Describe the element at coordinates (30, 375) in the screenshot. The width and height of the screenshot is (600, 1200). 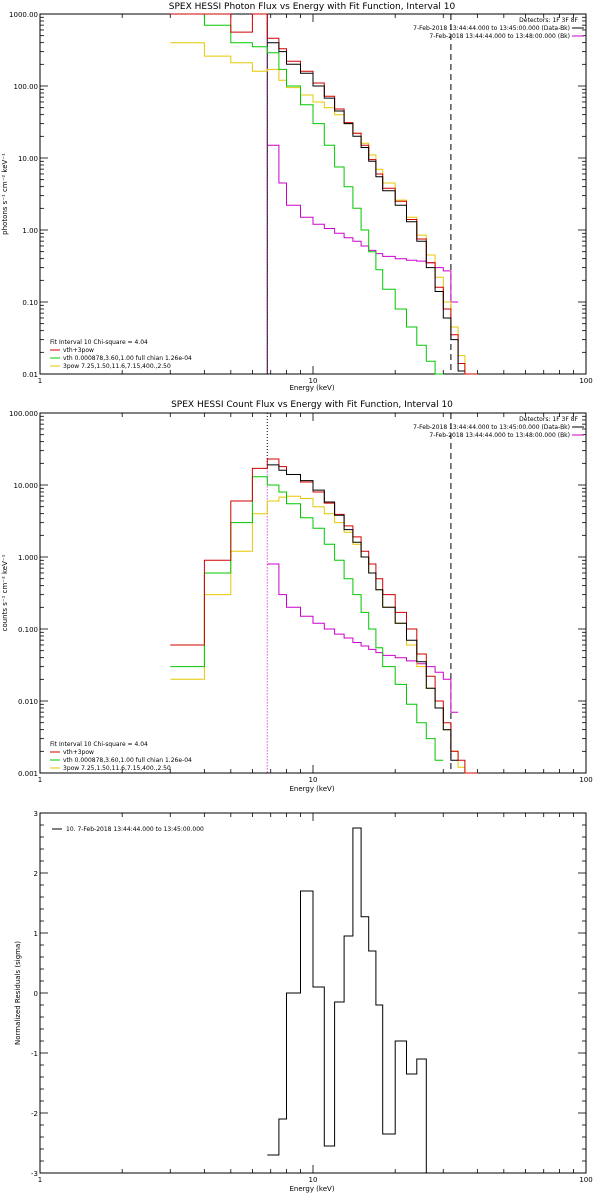
I see `y-tick-label: 0.01` at that location.